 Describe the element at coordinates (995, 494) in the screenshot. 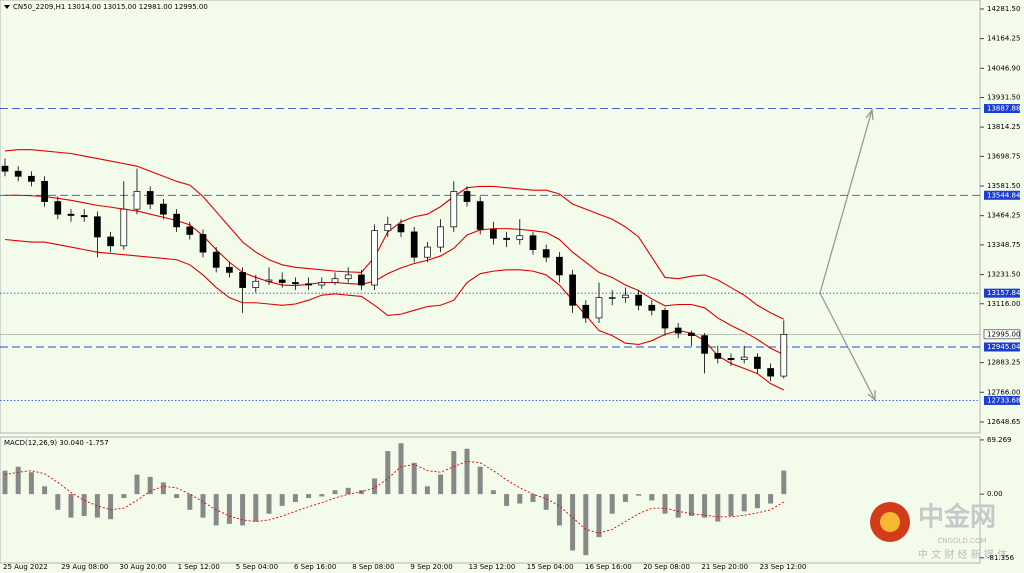

I see `y-tick-label: 0.00` at that location.